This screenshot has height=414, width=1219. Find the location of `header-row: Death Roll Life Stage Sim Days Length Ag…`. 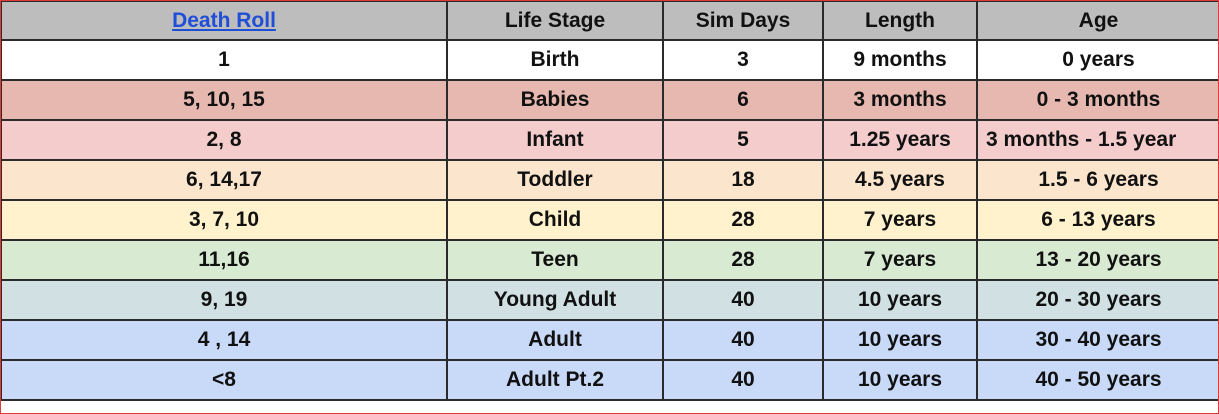

header-row: Death Roll Life Stage Sim Days Length Ag… is located at coordinates (609, 21).